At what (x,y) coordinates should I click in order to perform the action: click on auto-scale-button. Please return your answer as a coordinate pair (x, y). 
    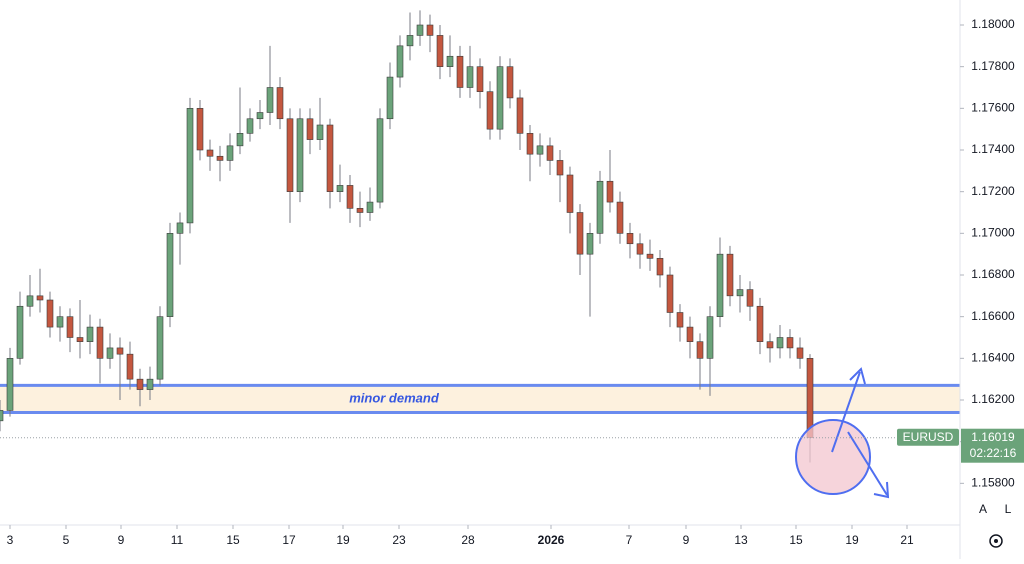
    Looking at the image, I should click on (983, 510).